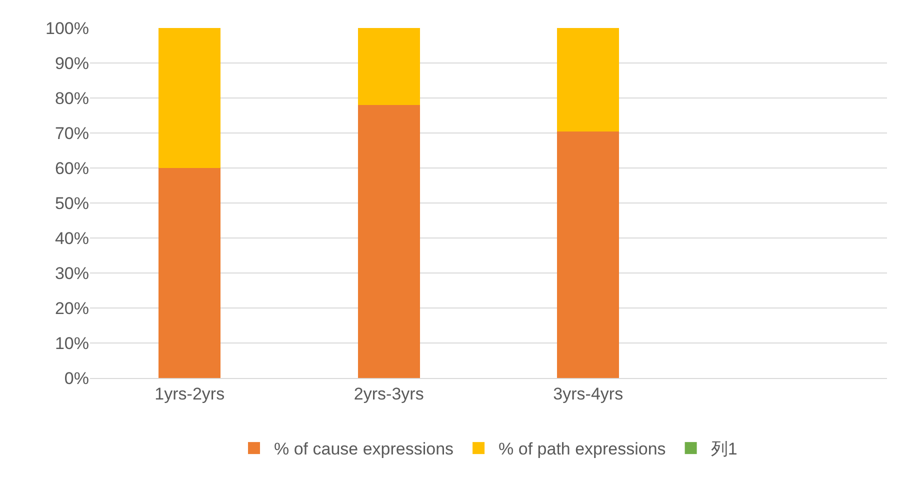 This screenshot has width=905, height=483. What do you see at coordinates (71, 343) in the screenshot?
I see `y-tick-label: 10%` at bounding box center [71, 343].